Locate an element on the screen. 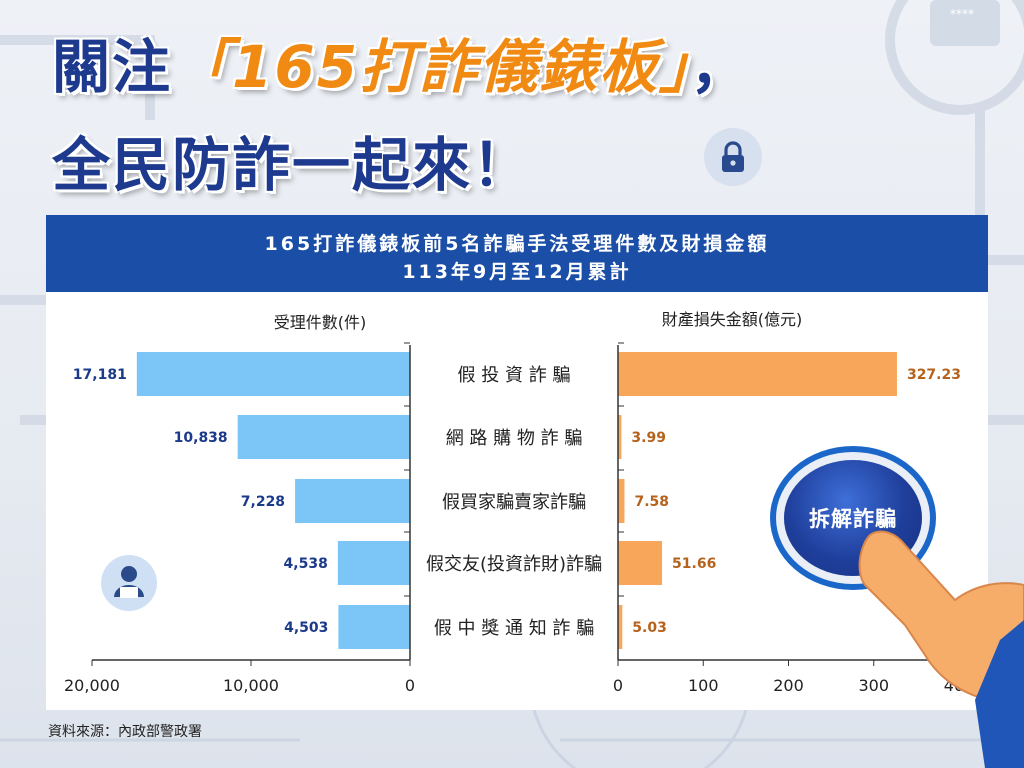  headline-line-1: 關注「165打詐儀錶板」， is located at coordinates (401, 67).